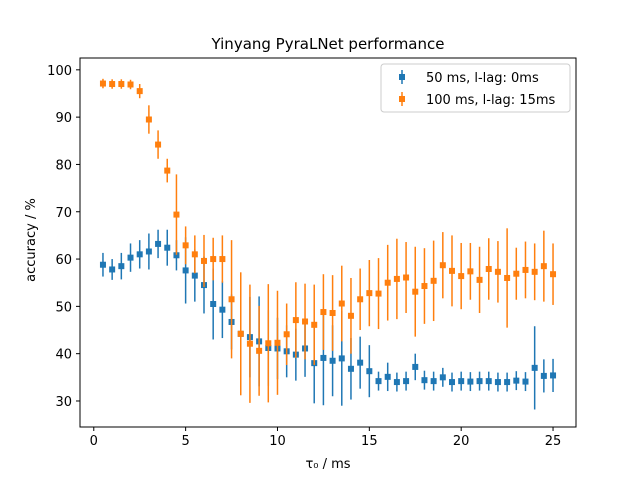 The image size is (640, 480). What do you see at coordinates (482, 78) in the screenshot?
I see `legend-label: 50 ms, l-lag: 0ms` at bounding box center [482, 78].